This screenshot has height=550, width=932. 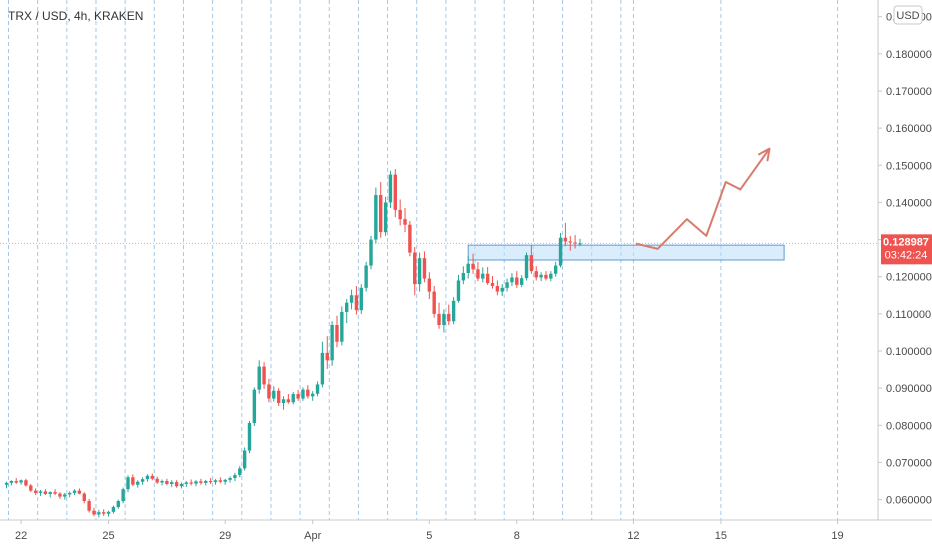 What do you see at coordinates (703, 198) in the screenshot?
I see `projection-arrow` at bounding box center [703, 198].